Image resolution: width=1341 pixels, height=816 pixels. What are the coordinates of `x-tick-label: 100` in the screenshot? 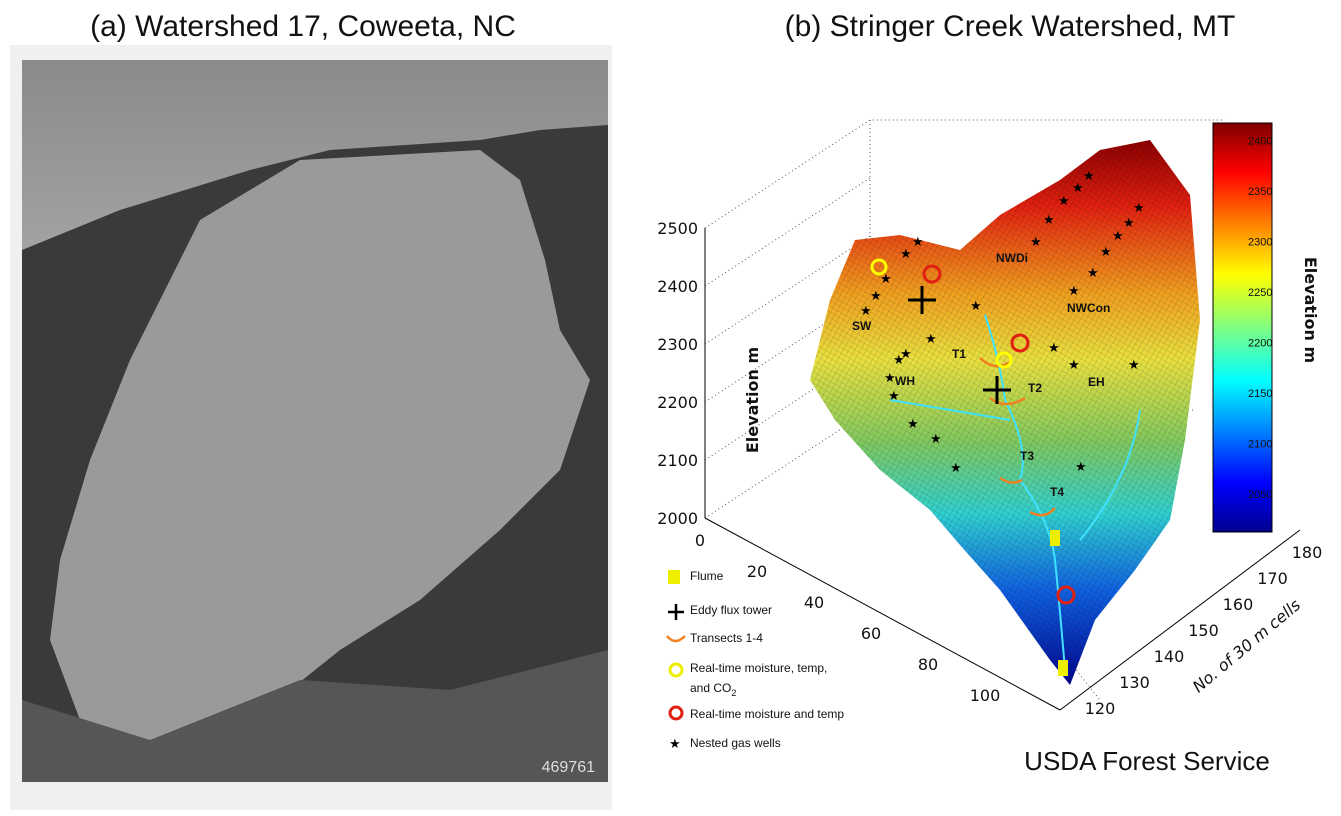 It's located at (985, 695).